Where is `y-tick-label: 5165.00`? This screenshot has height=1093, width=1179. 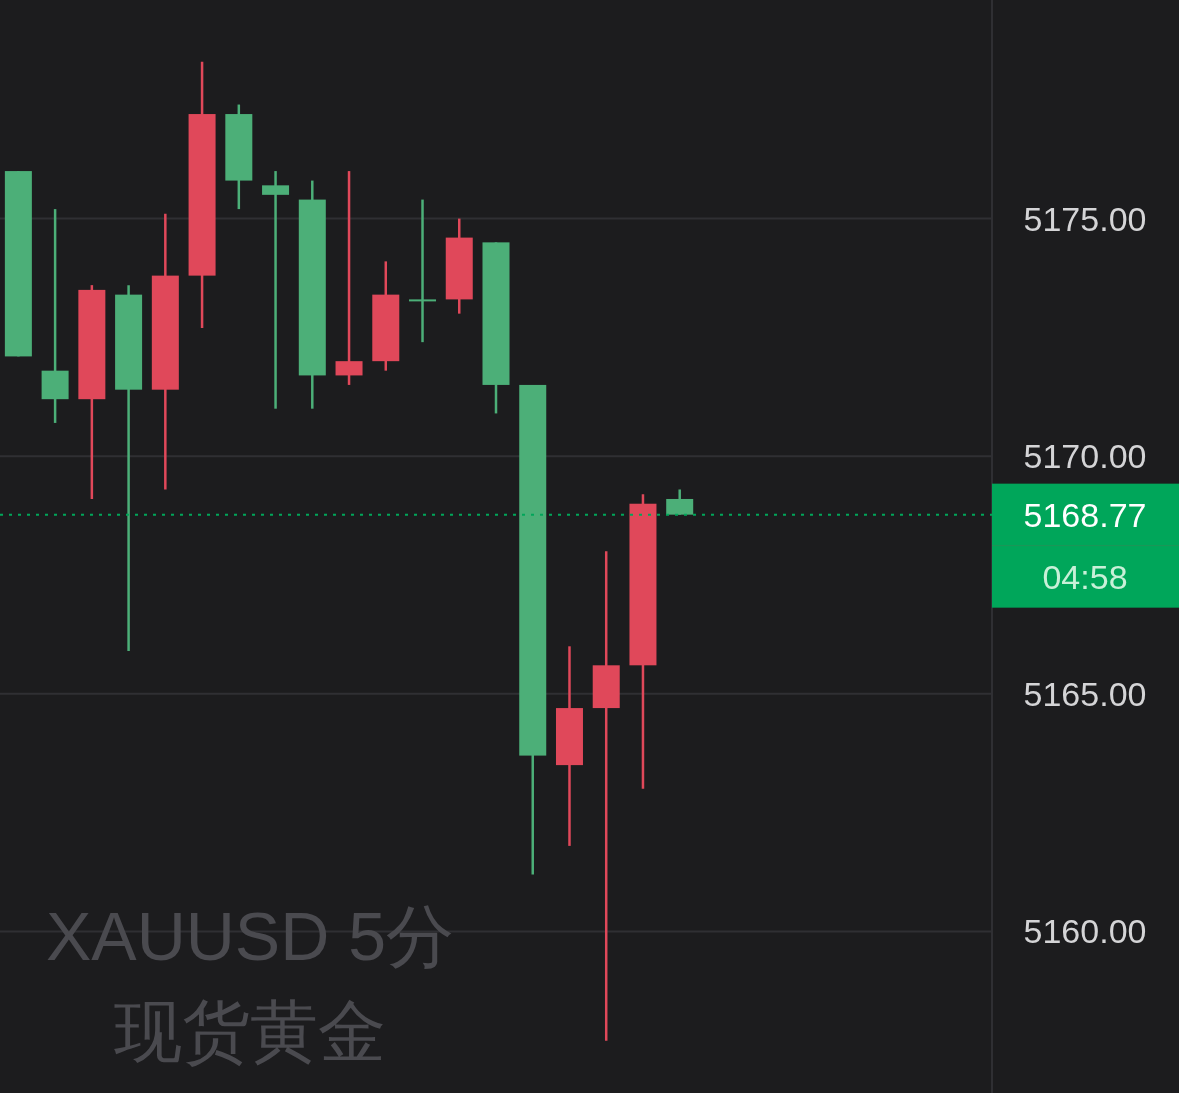
y-tick-label: 5165.00 is located at coordinates (1085, 693).